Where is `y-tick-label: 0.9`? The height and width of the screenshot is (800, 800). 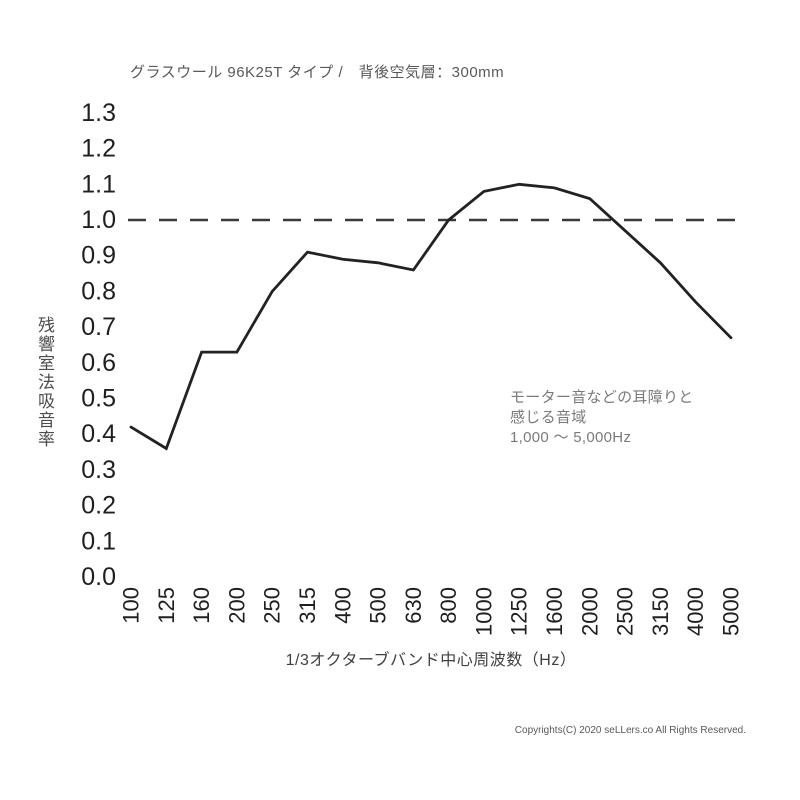 y-tick-label: 0.9 is located at coordinates (98, 256).